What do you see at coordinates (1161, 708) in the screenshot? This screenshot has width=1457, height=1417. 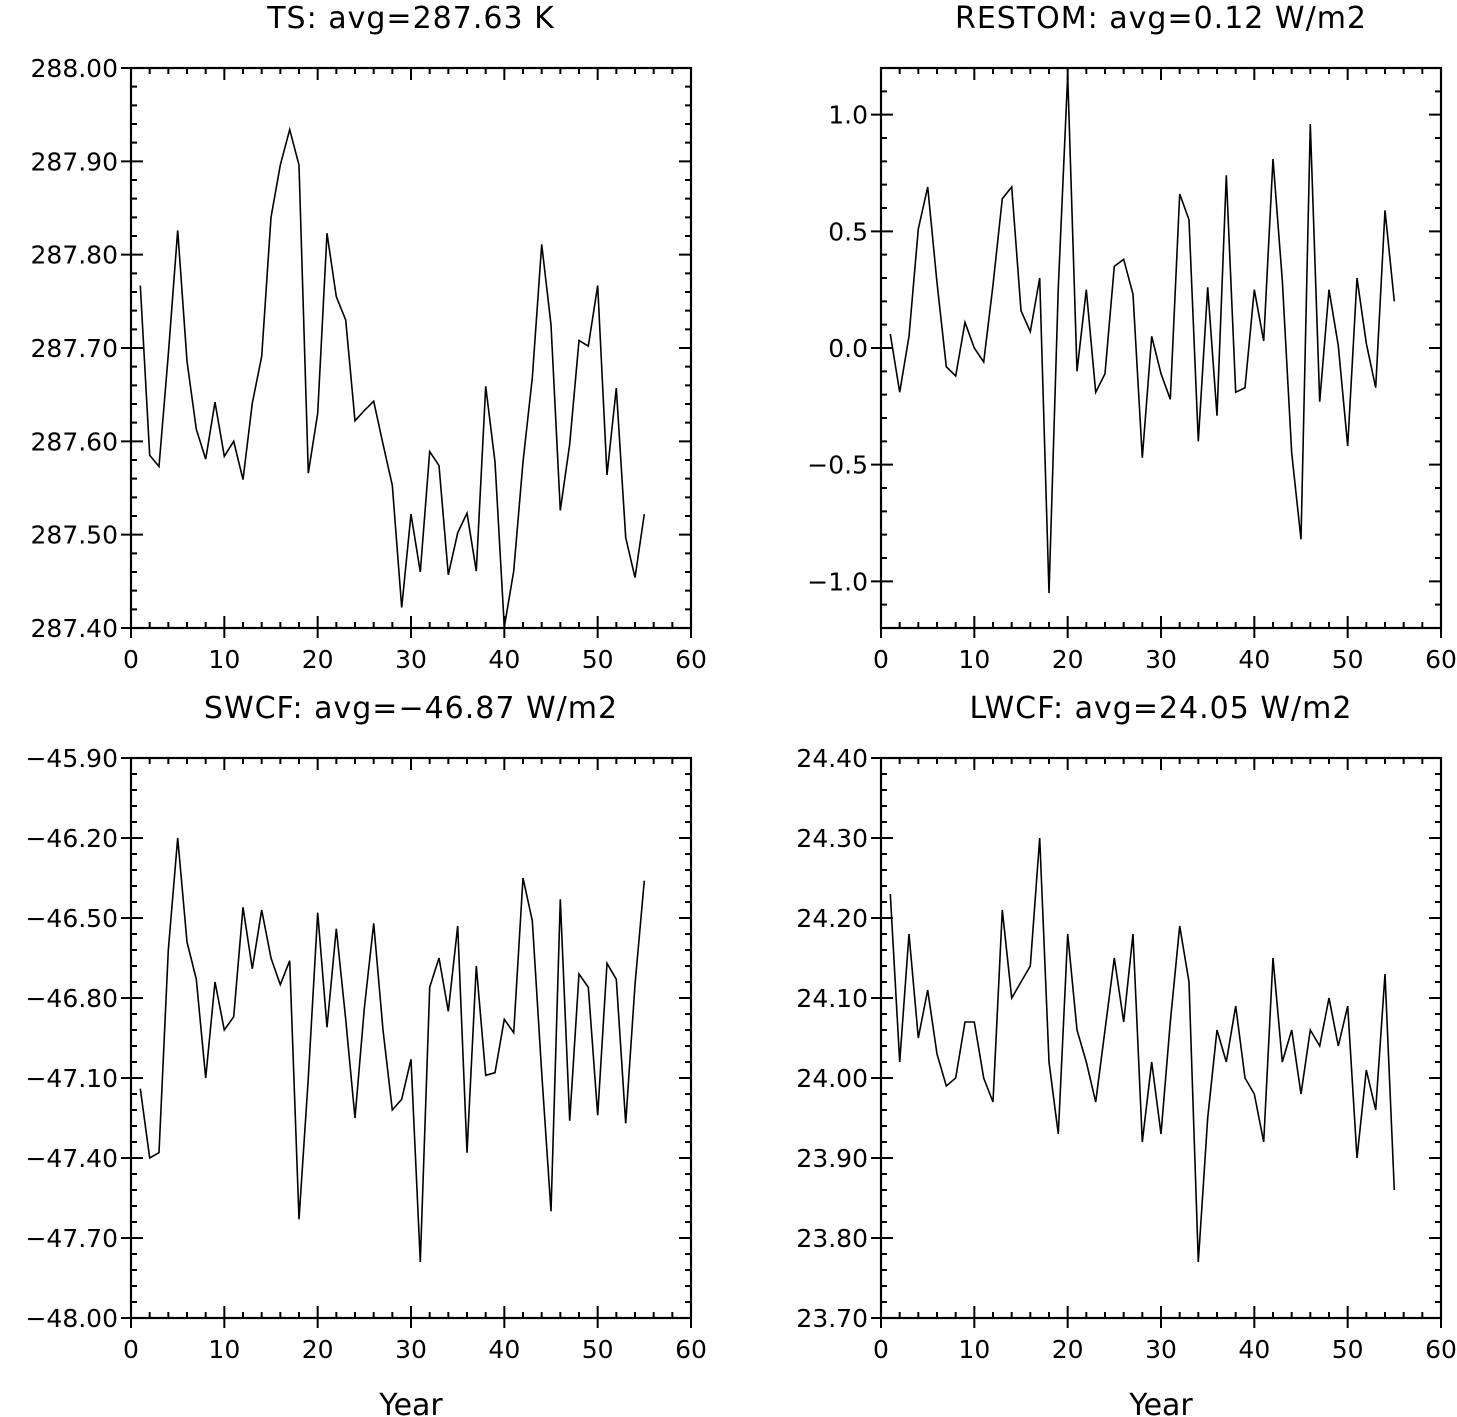 I see `chart-title: LWCF: avg=24.05 W/m2` at bounding box center [1161, 708].